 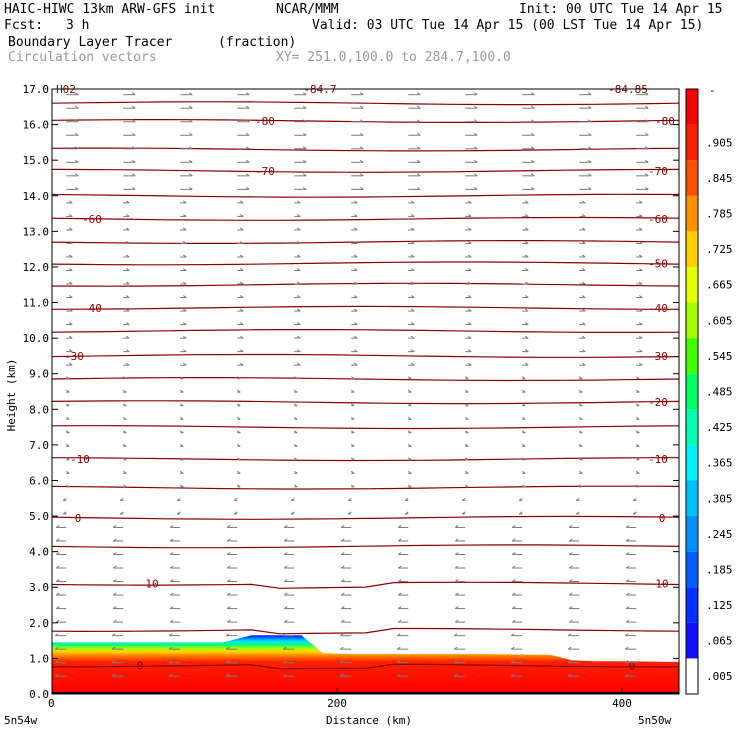 What do you see at coordinates (39, 480) in the screenshot?
I see `y-tick-label: 6.0` at bounding box center [39, 480].